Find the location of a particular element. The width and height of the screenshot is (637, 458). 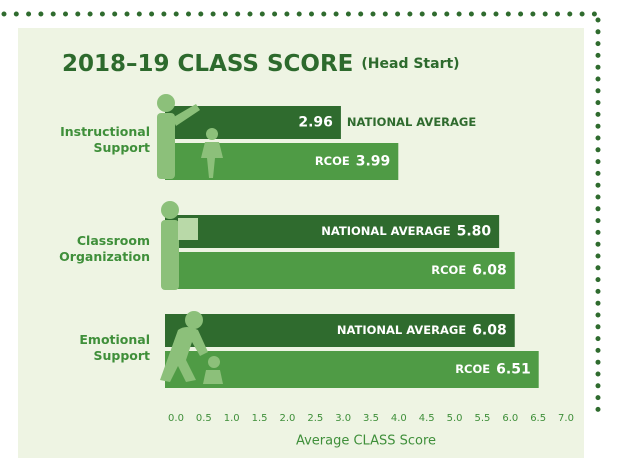

x-axis-label: Average CLASS Score is located at coordinates (366, 441).